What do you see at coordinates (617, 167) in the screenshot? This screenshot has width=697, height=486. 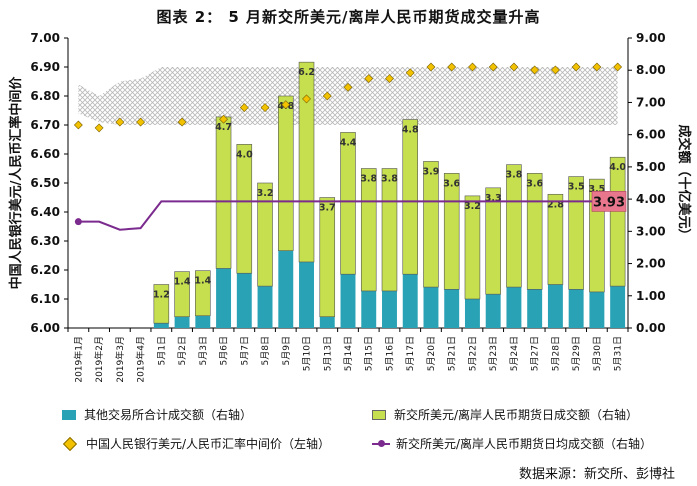 I see `bar-data-label: 4.0` at bounding box center [617, 167].